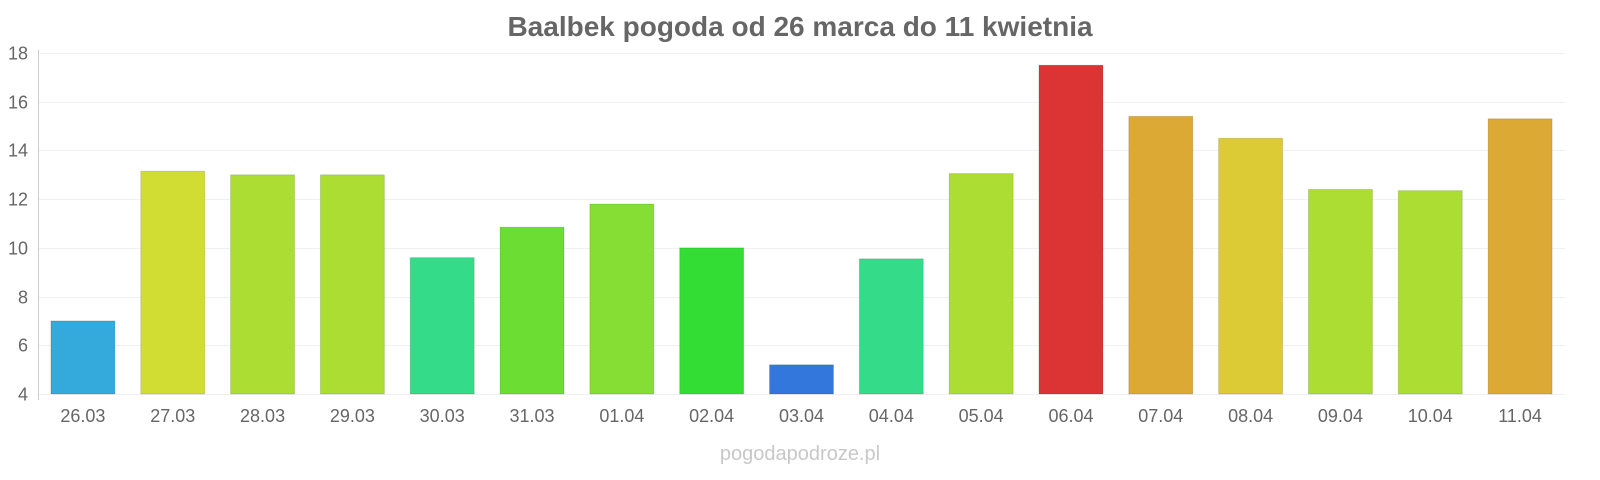 Image resolution: width=1600 pixels, height=480 pixels. What do you see at coordinates (621, 416) in the screenshot?
I see `x-tick-label: 01.04` at bounding box center [621, 416].